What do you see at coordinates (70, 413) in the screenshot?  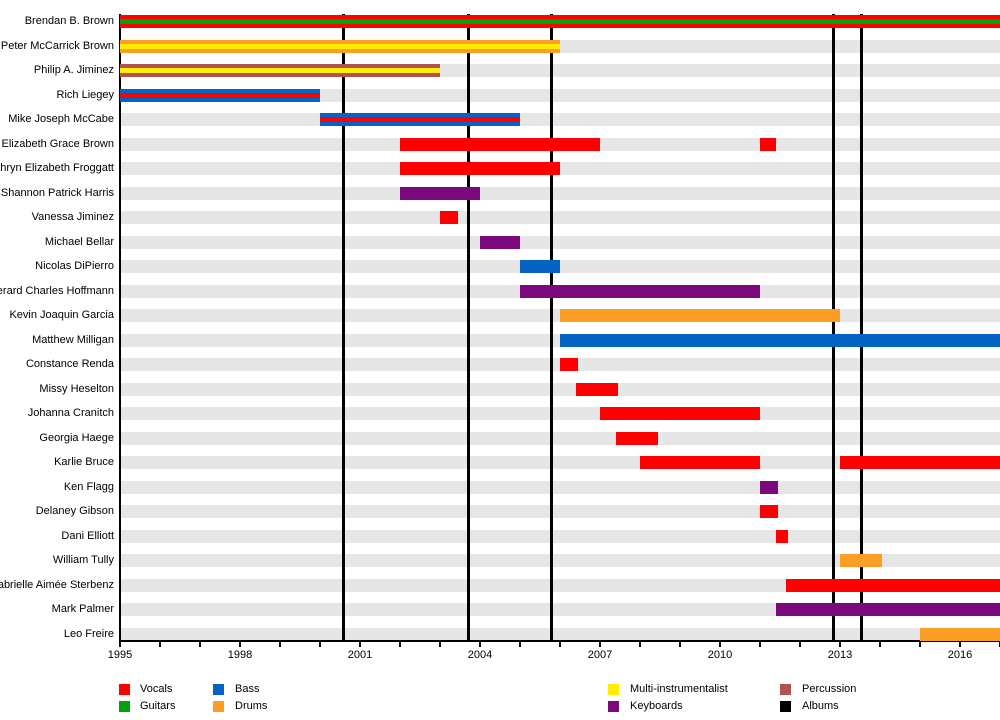 I see `member-label: Johanna Cranitch` at bounding box center [70, 413].